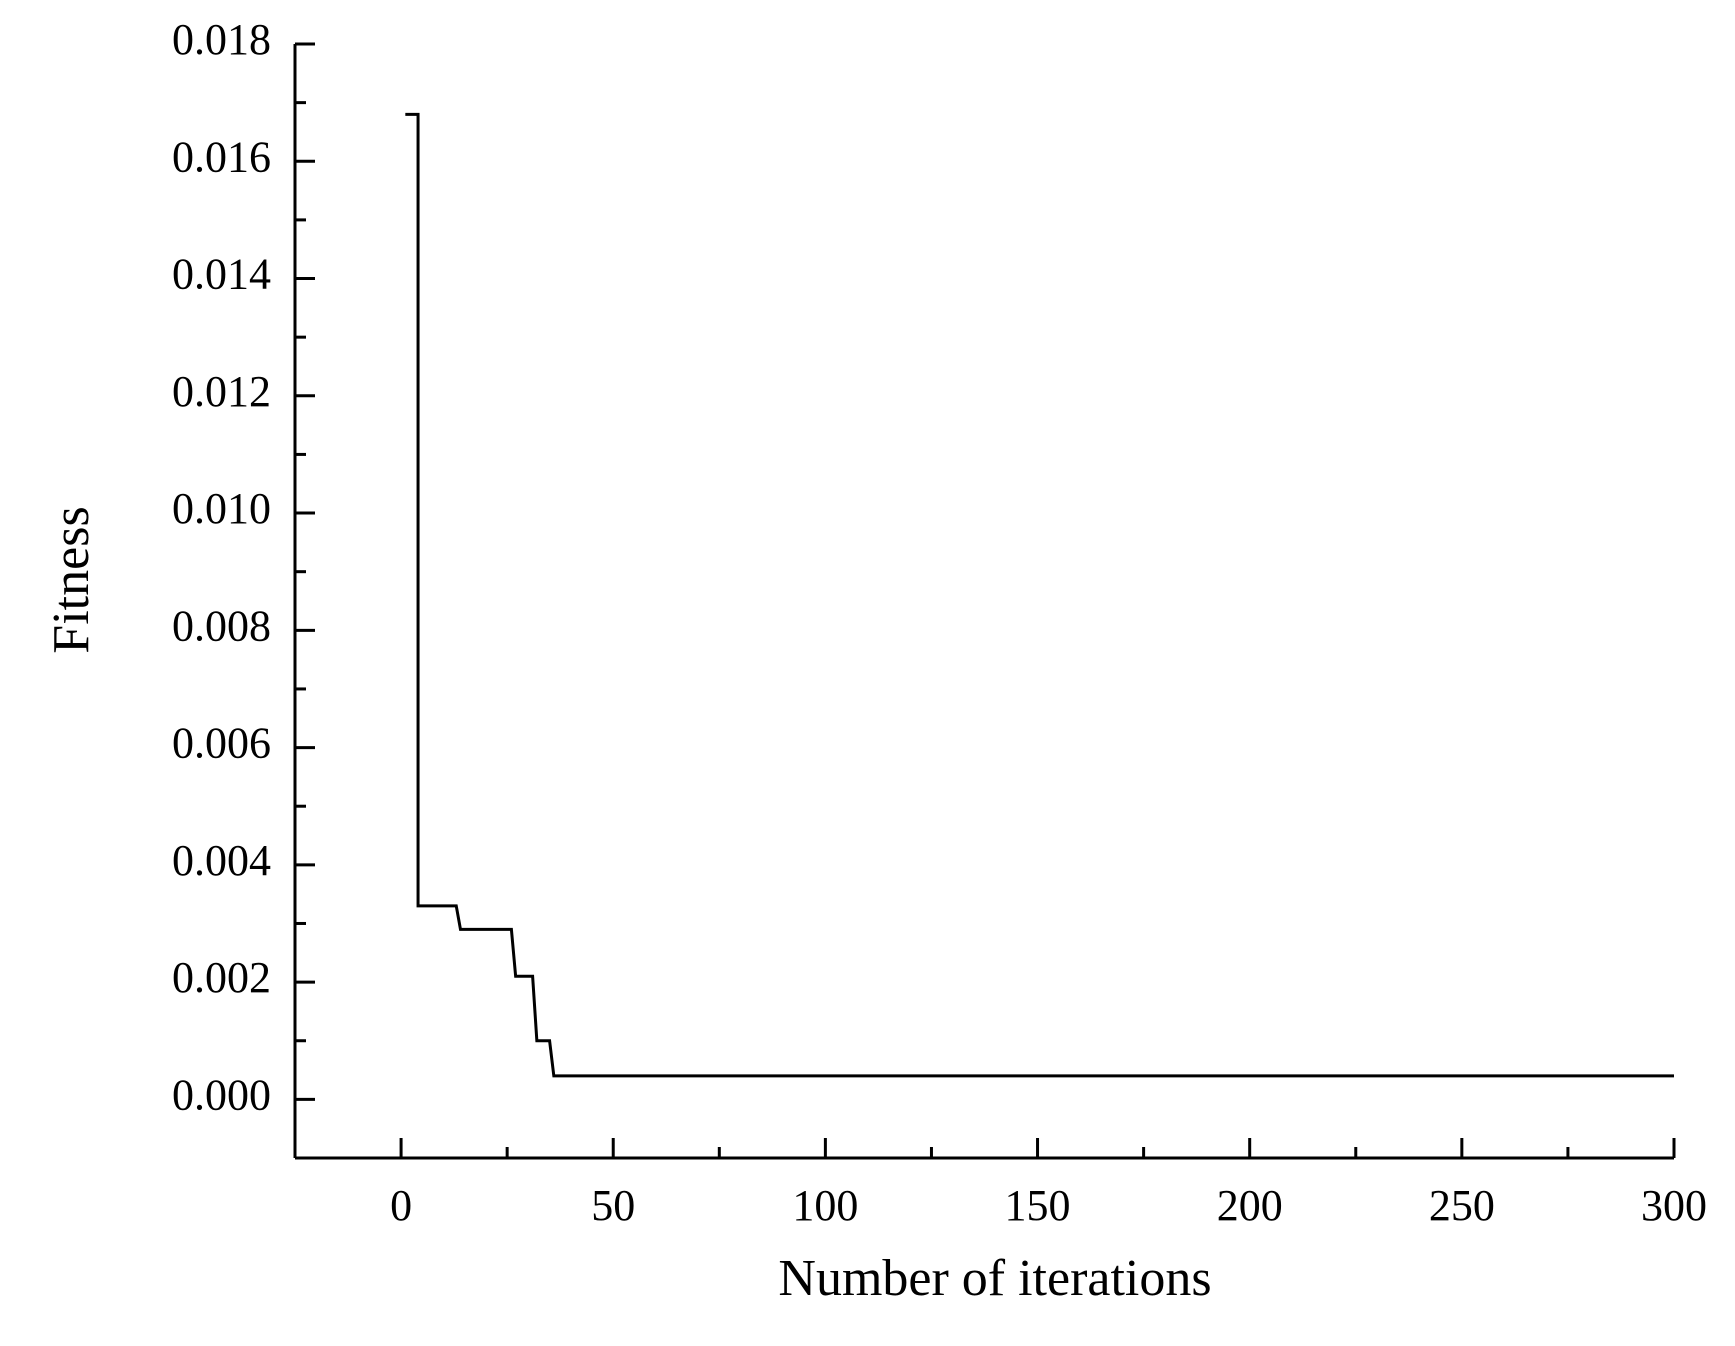  What do you see at coordinates (221, 977) in the screenshot?
I see `y-tick-label: 0.002` at bounding box center [221, 977].